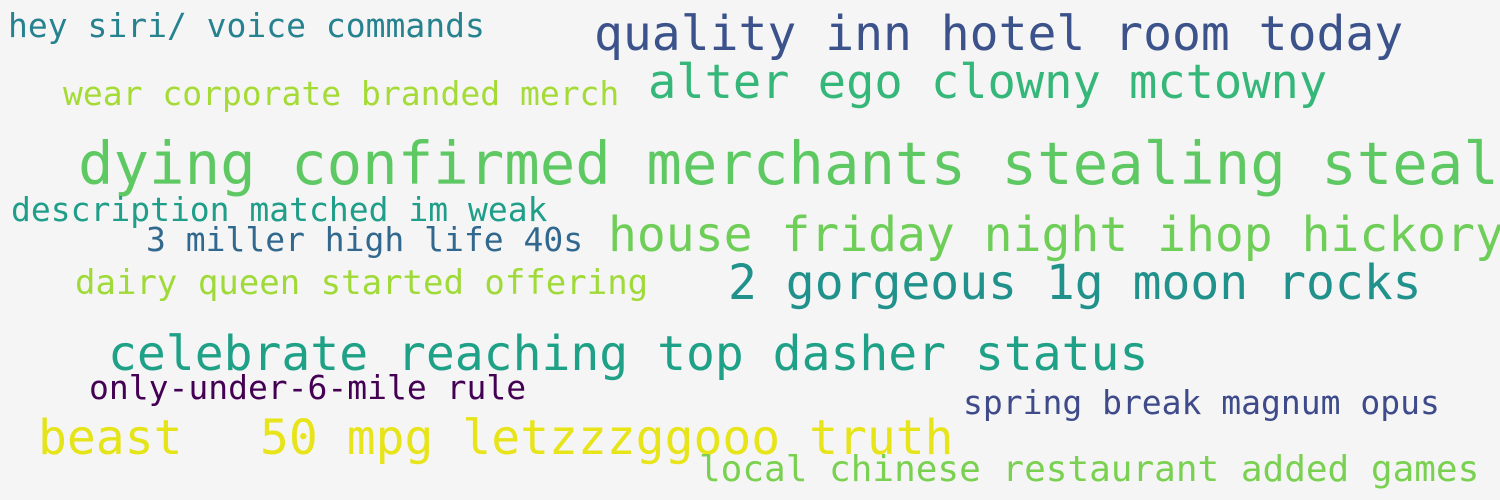 The image size is (1500, 500). I want to click on cloud-phrase: dairy queen started offering, so click(362, 283).